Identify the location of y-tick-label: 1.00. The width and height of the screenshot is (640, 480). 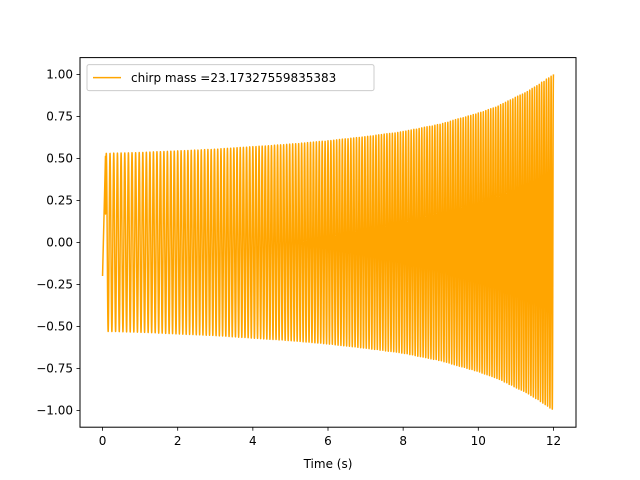
(59, 75).